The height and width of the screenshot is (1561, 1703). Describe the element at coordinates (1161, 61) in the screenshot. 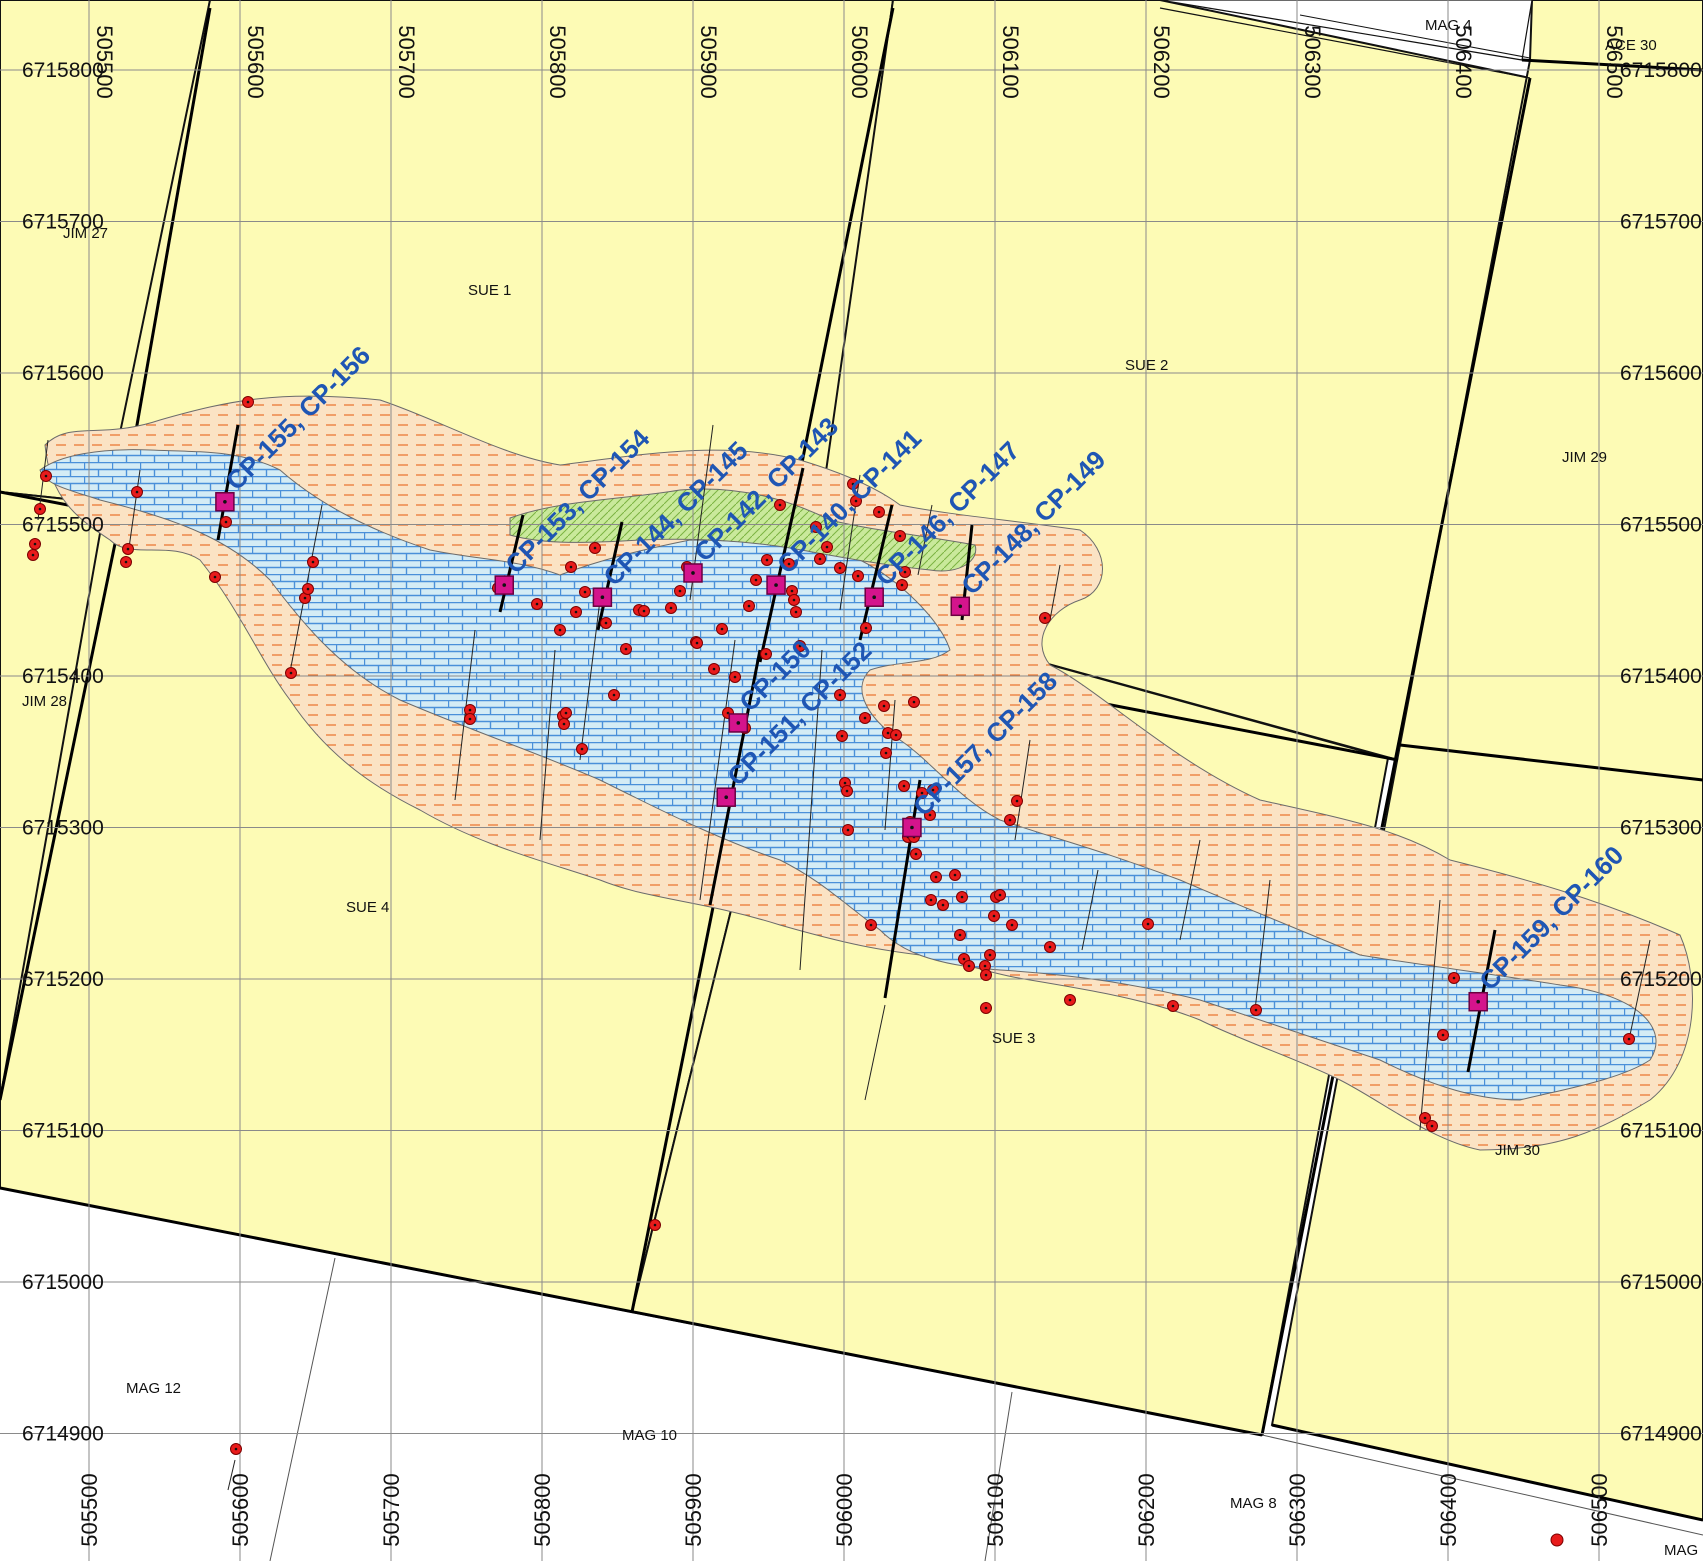

I see `easting-tick-top: 506200` at that location.